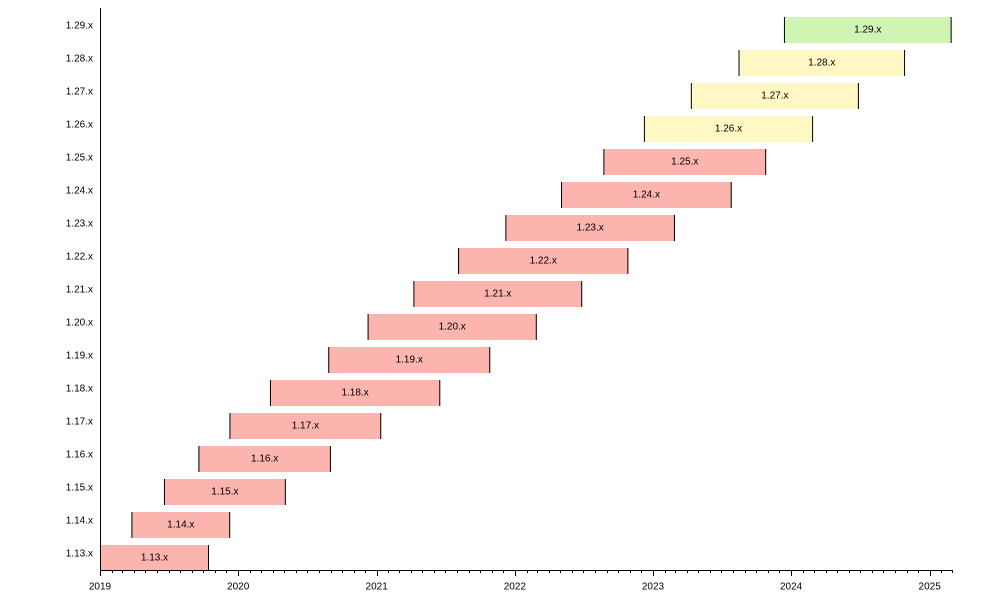  I want to click on release-bar: 1.17.x, so click(305, 426).